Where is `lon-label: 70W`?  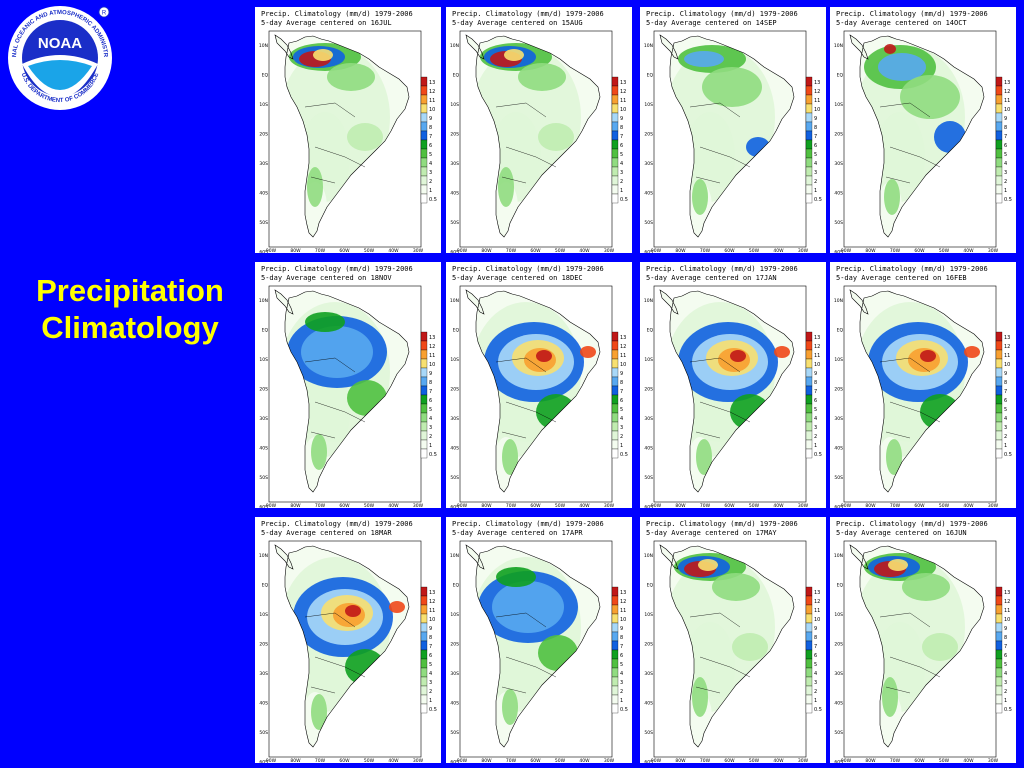 lon-label: 70W is located at coordinates (705, 250).